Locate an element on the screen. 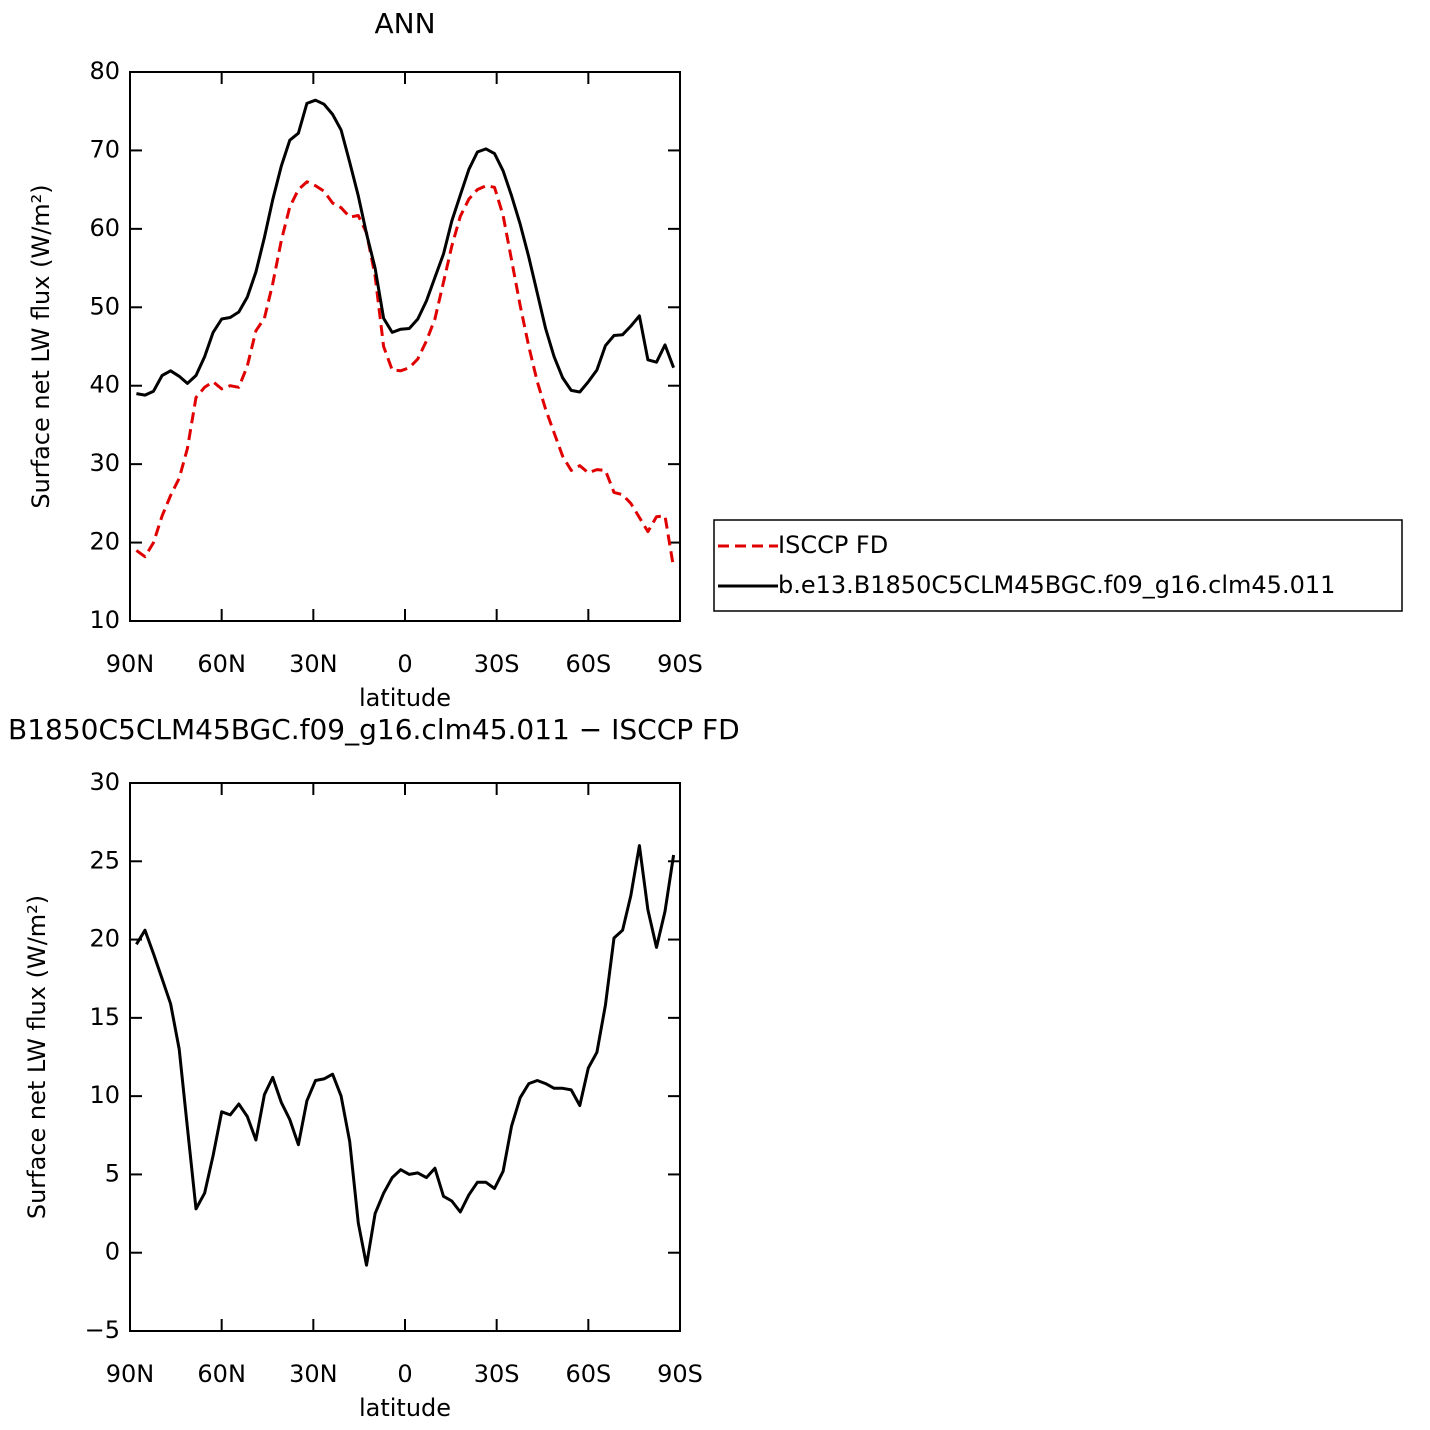 This screenshot has height=1430, width=1430. chart-title: ANN is located at coordinates (404, 23).